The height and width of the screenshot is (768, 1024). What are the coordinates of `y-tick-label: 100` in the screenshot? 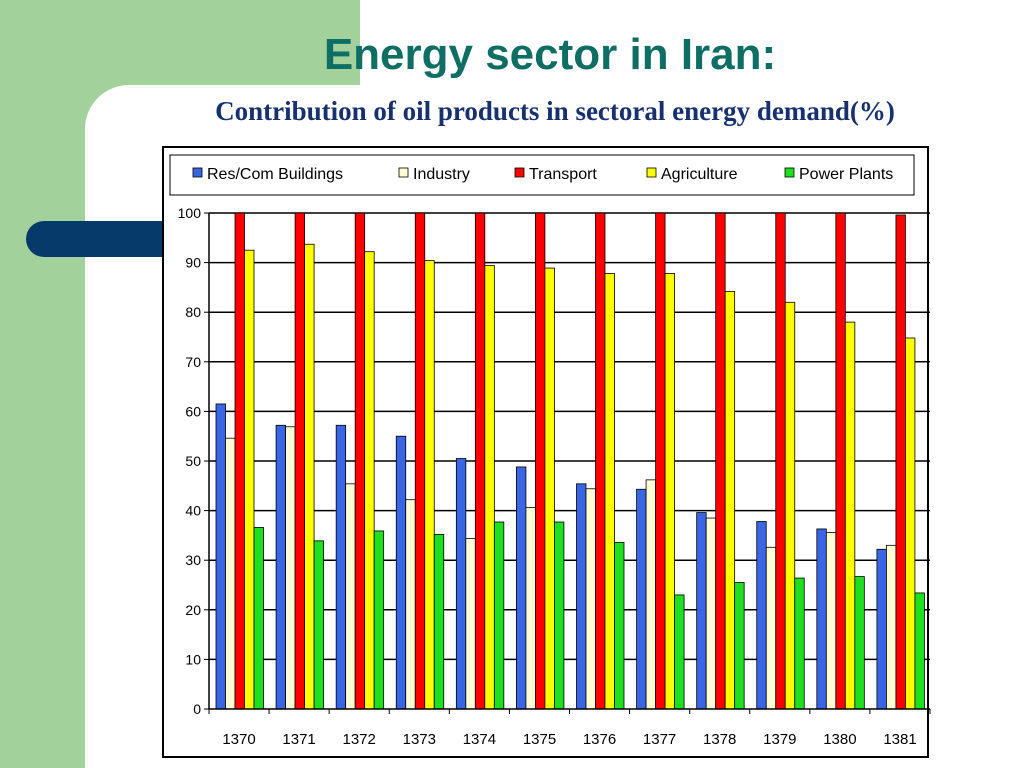 It's located at (190, 213).